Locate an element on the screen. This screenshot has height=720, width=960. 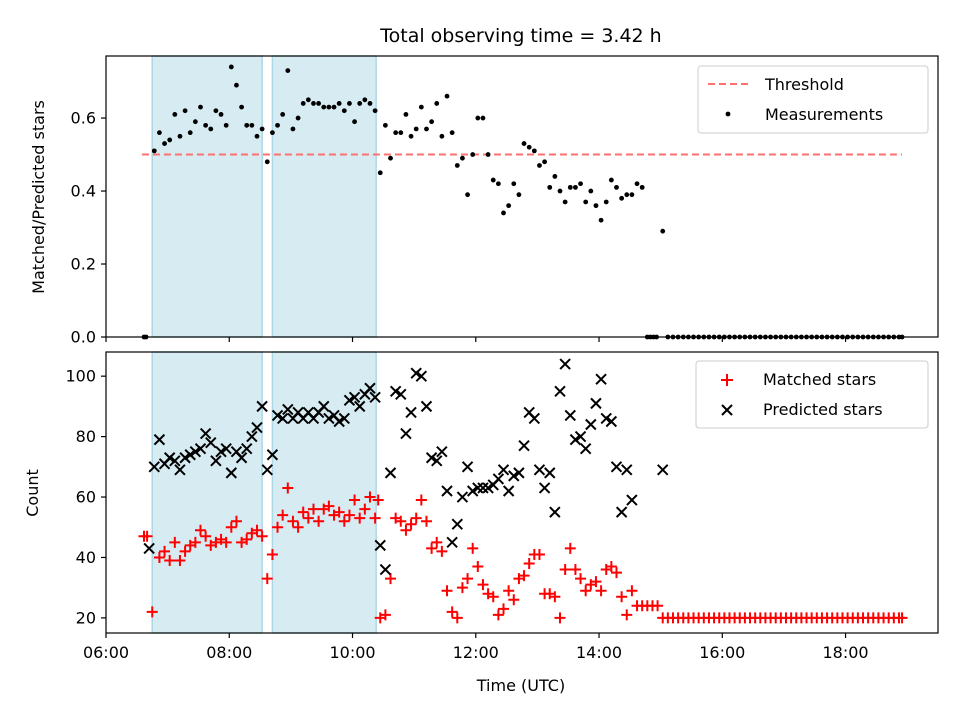
top-shaded-interval is located at coordinates (324, 196).